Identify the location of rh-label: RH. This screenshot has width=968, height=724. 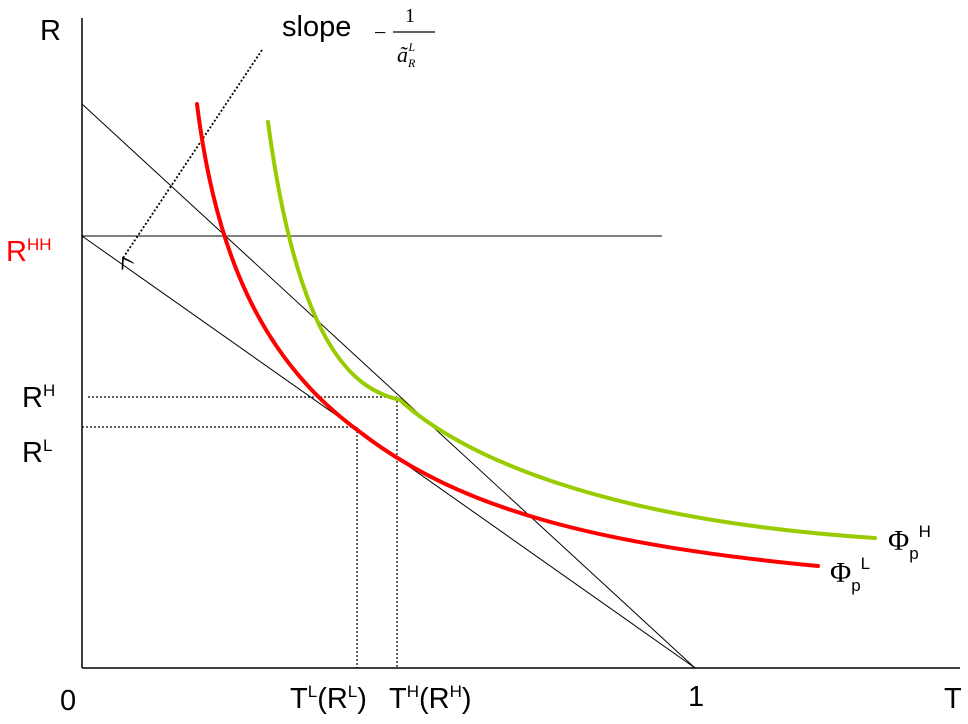
(38, 397).